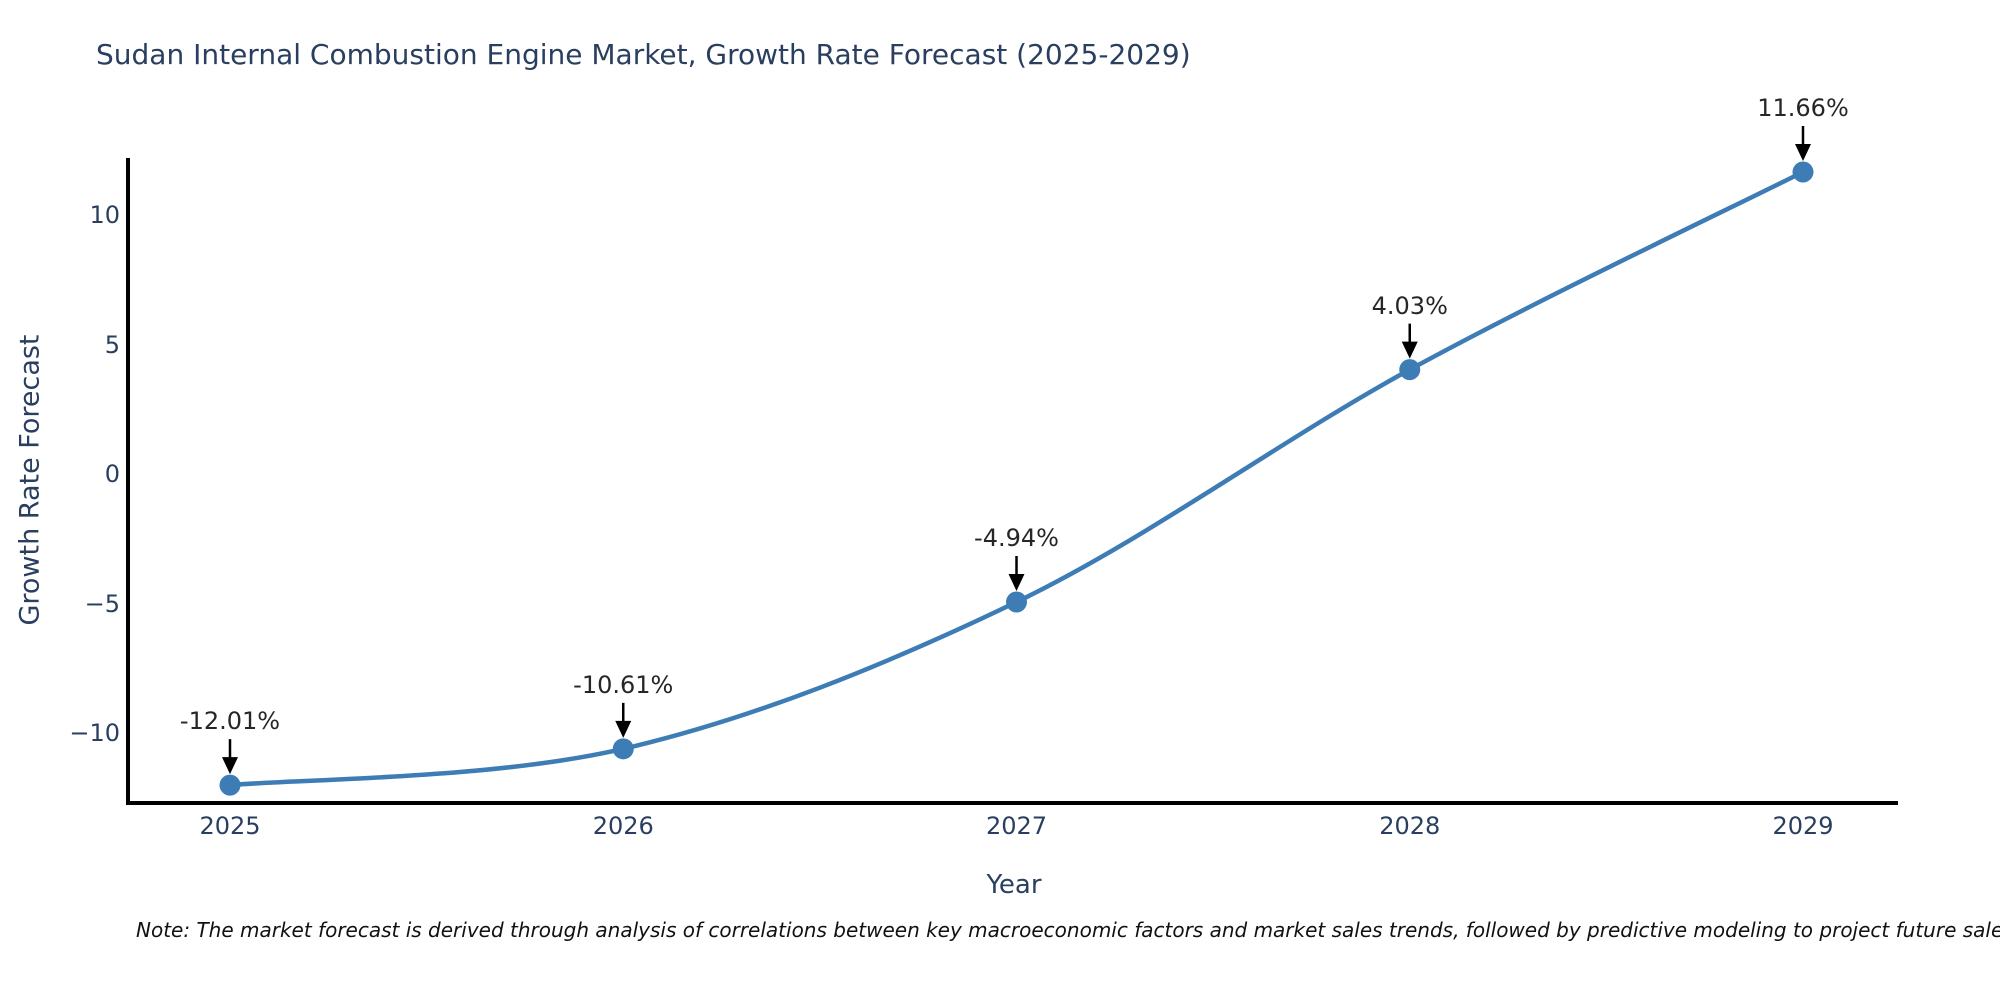 The image size is (2000, 1000). Describe the element at coordinates (1409, 305) in the screenshot. I see `point-value-label: 4.03%` at that location.